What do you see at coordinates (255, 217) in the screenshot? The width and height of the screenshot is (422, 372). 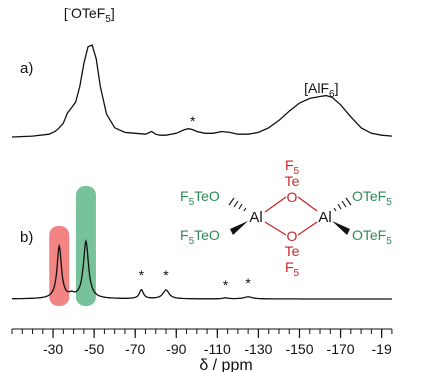 I see `atom-al-left: Al` at bounding box center [255, 217].